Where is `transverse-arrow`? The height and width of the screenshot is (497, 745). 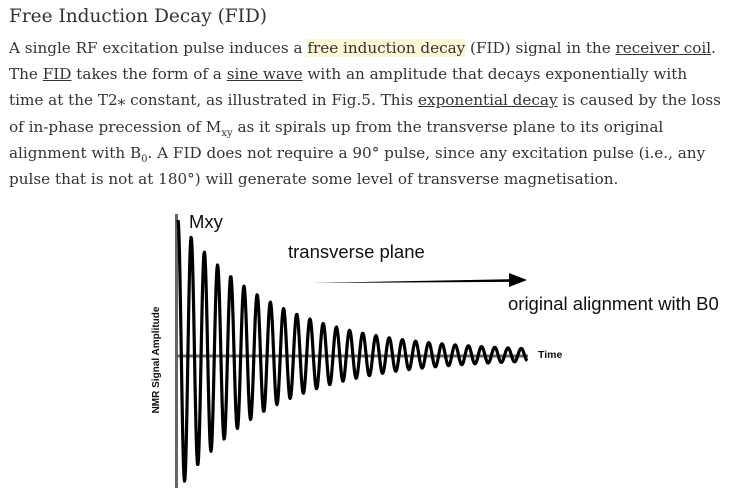
transverse-arrow is located at coordinates (419, 280).